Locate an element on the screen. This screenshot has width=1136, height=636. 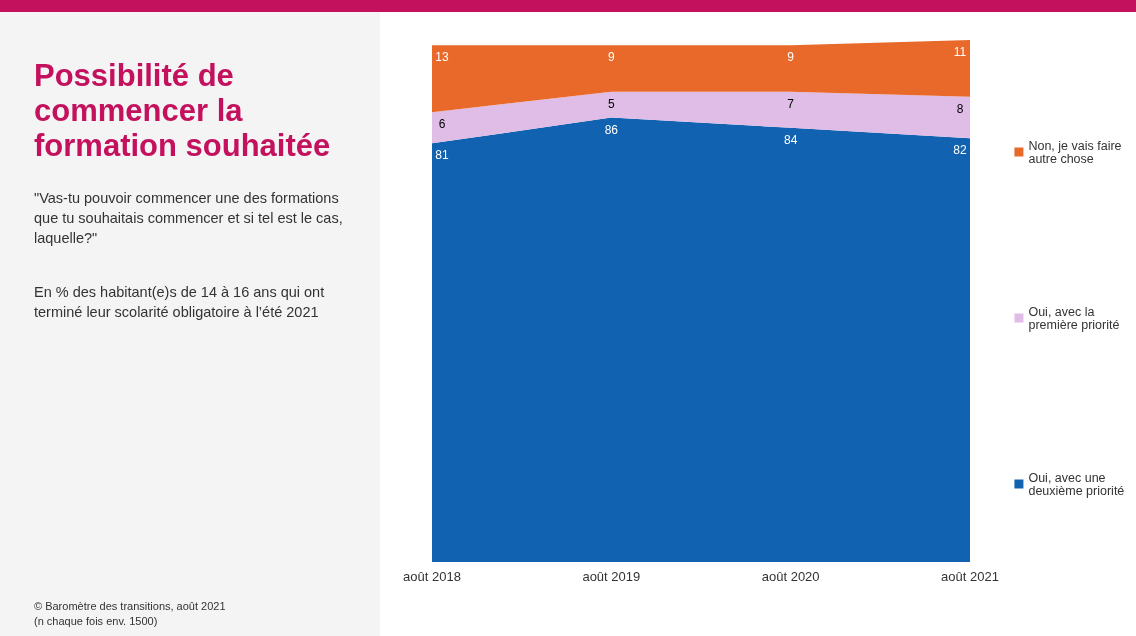
text: En % des habitant(e)s de 14 à 16 ans qui ont terminé leur scolarité obligatoire à l’été 2021 is located at coordinates (180, 302).